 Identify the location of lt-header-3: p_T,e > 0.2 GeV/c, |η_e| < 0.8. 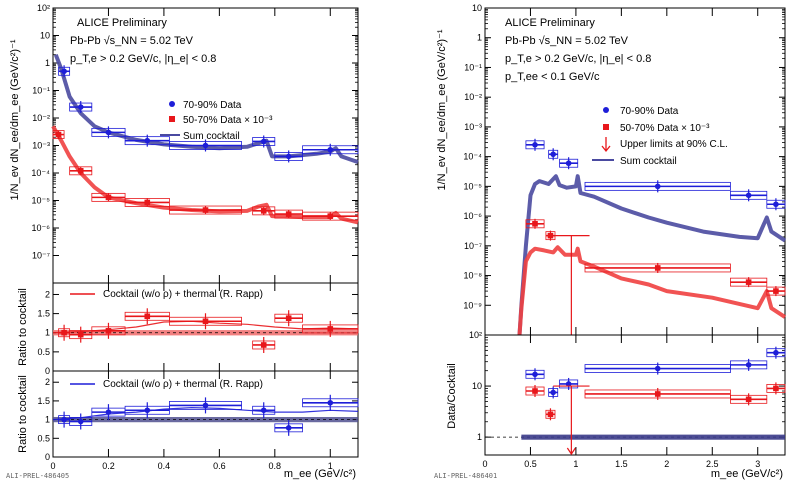
(143, 59).